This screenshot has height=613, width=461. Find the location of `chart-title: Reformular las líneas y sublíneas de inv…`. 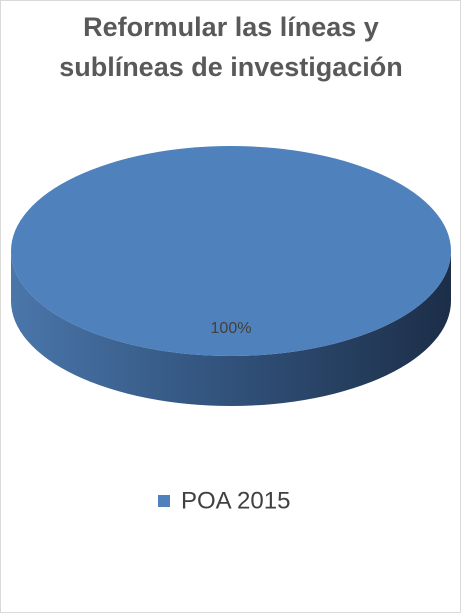

chart-title: Reformular las líneas y sublíneas de inv… is located at coordinates (231, 47).